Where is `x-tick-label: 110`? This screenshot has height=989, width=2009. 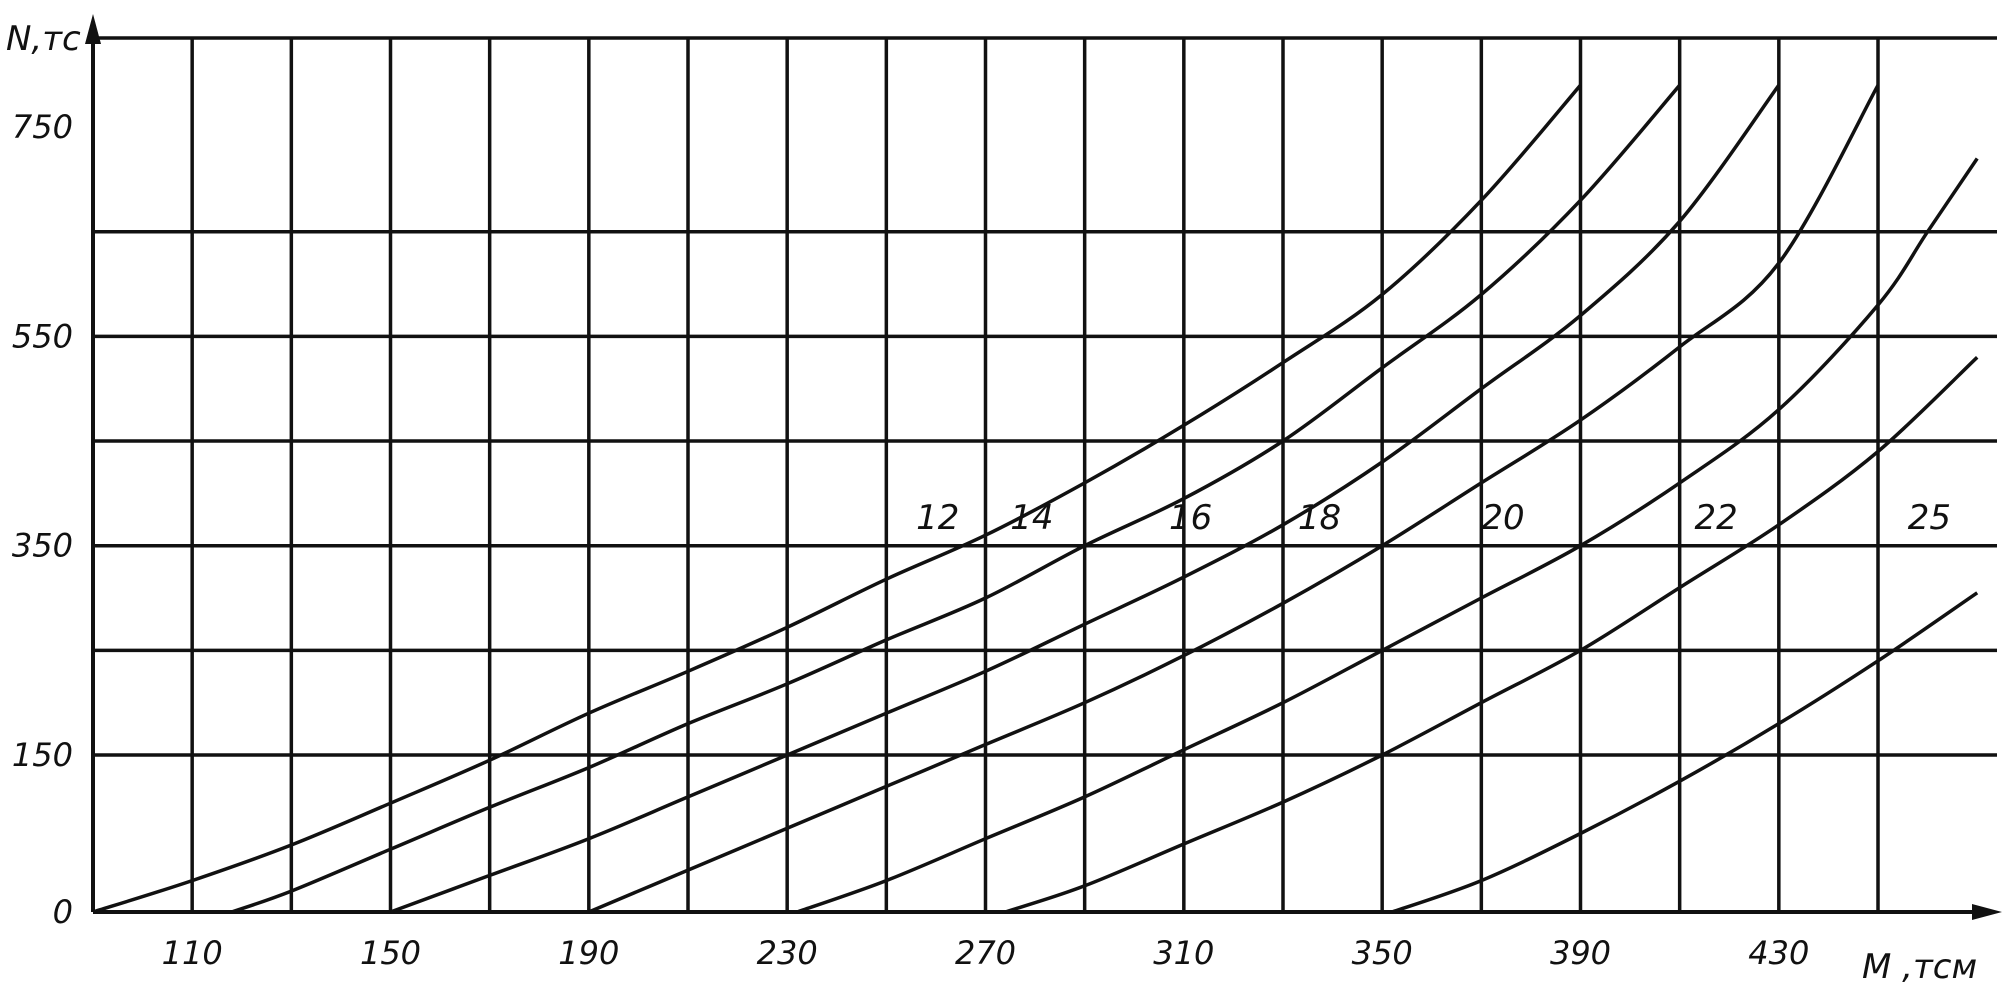 x-tick-label: 110 is located at coordinates (192, 953).